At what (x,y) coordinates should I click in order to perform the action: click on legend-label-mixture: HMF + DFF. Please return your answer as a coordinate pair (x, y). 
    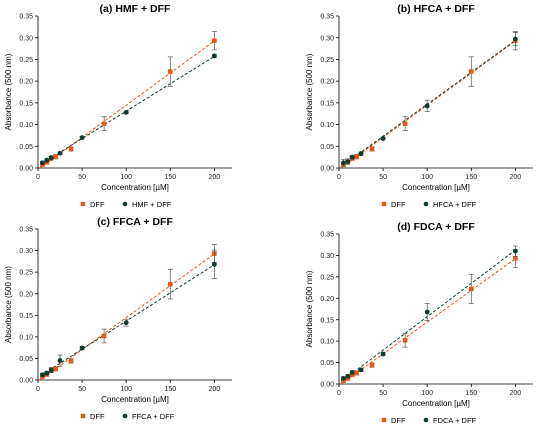
    Looking at the image, I should click on (152, 204).